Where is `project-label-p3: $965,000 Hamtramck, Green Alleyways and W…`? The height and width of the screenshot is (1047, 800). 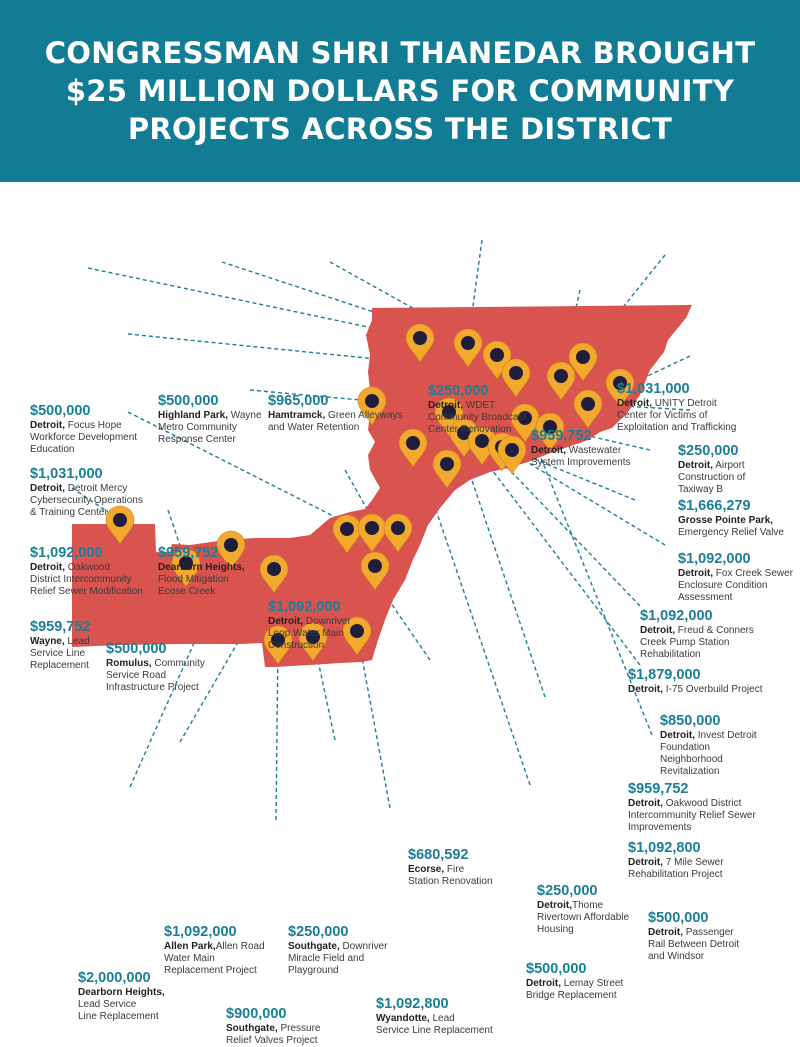 project-label-p3: $965,000 Hamtramck, Green Alleyways and W… is located at coordinates (338, 413).